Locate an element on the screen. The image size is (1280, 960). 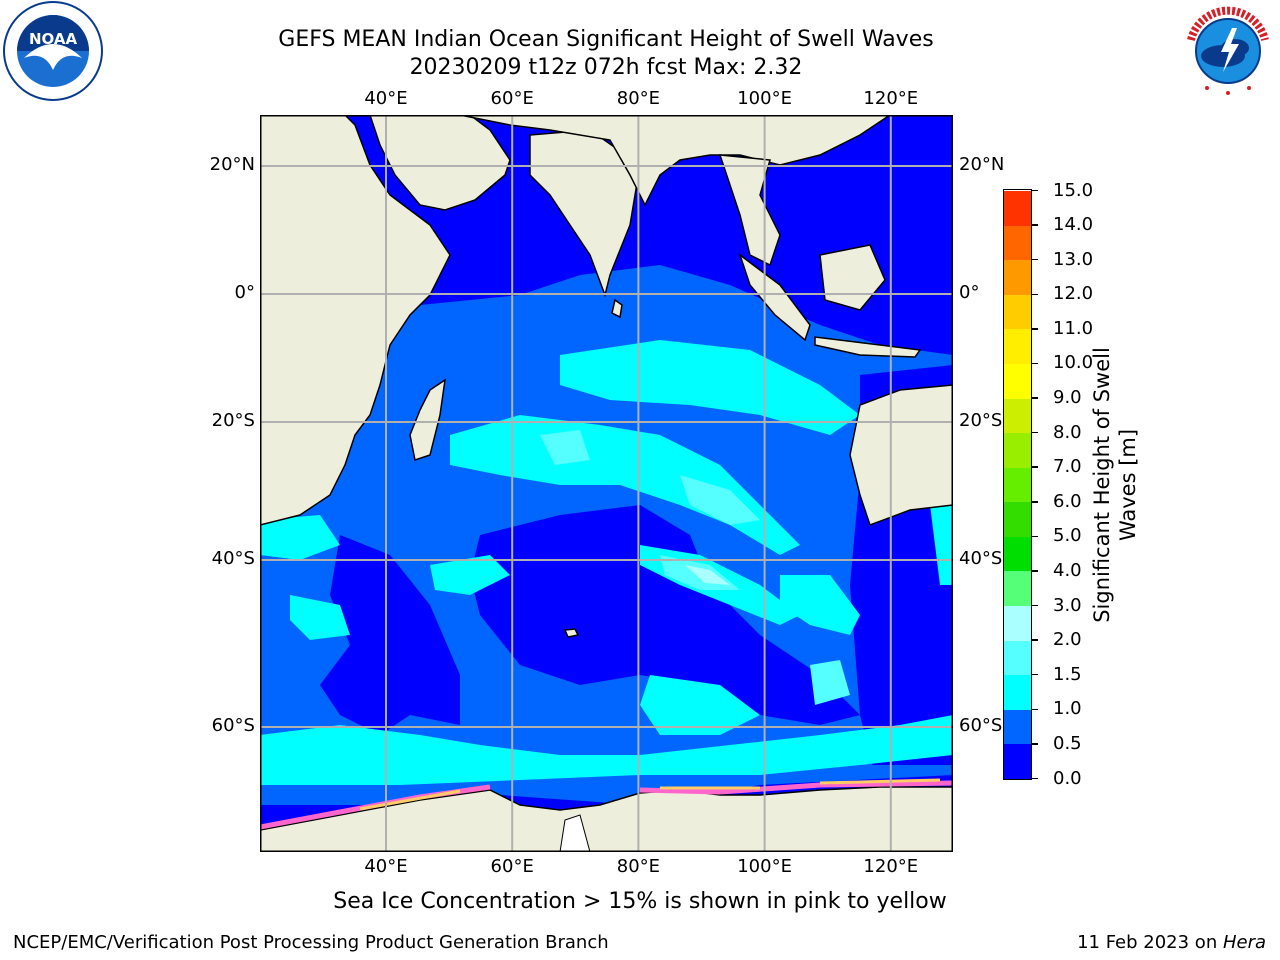
swell-region-cyan-north is located at coordinates (710, 387).